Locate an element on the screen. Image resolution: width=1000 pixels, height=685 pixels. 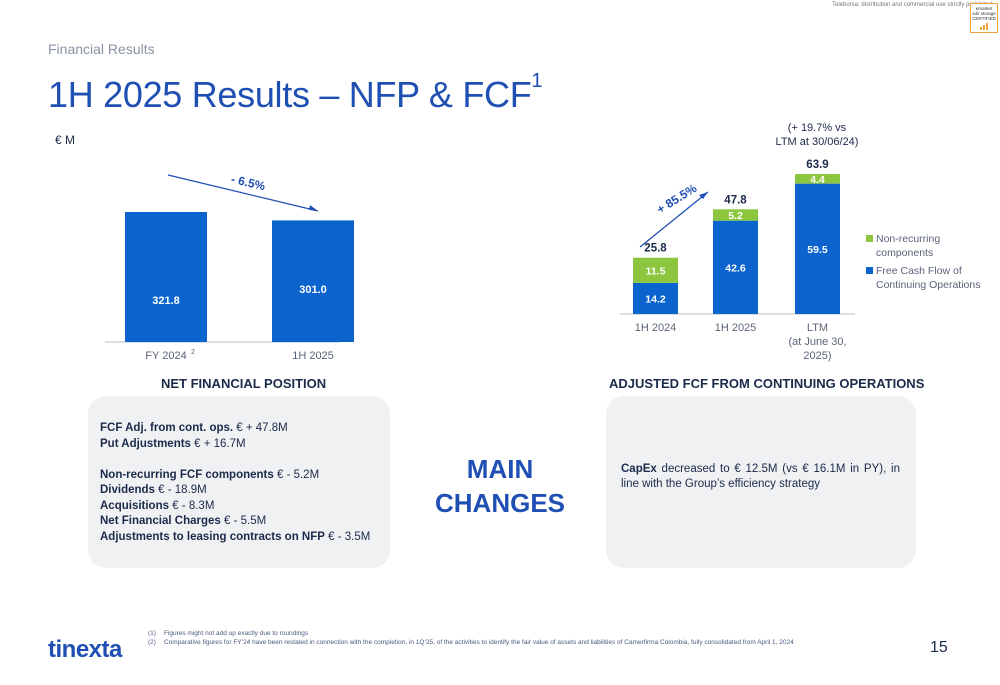
nfp-change-line: Dividends € - 18.9M is located at coordinates (245, 491).